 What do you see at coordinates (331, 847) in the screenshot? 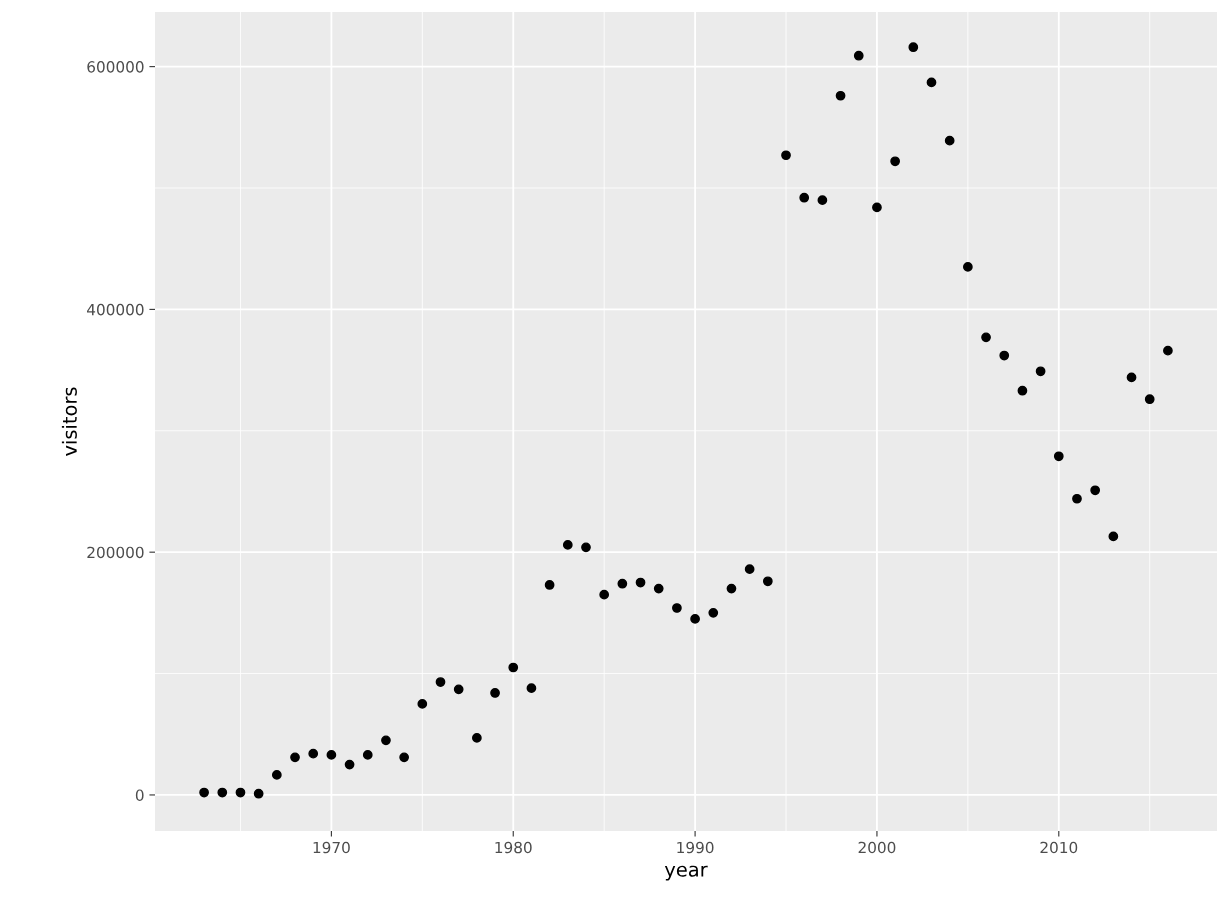
I see `x-tick-label: 1970` at bounding box center [331, 847].